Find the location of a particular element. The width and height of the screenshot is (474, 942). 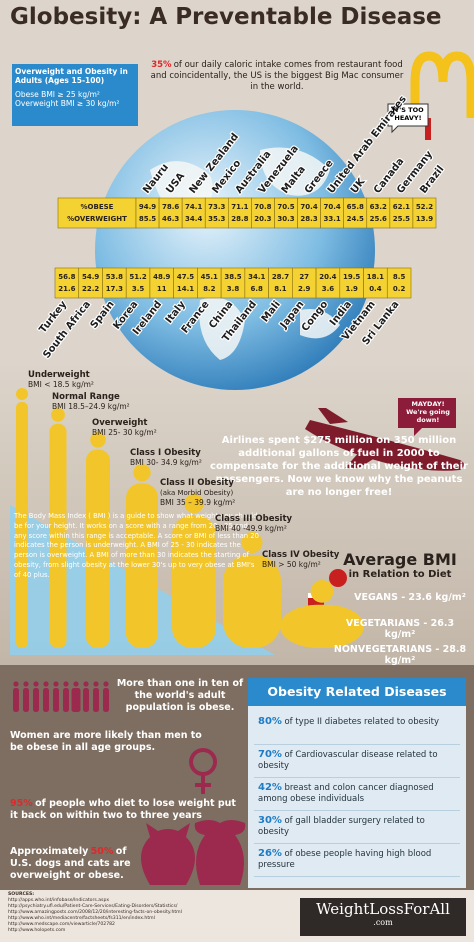

tape-value: 78.6 is located at coordinates (170, 207).